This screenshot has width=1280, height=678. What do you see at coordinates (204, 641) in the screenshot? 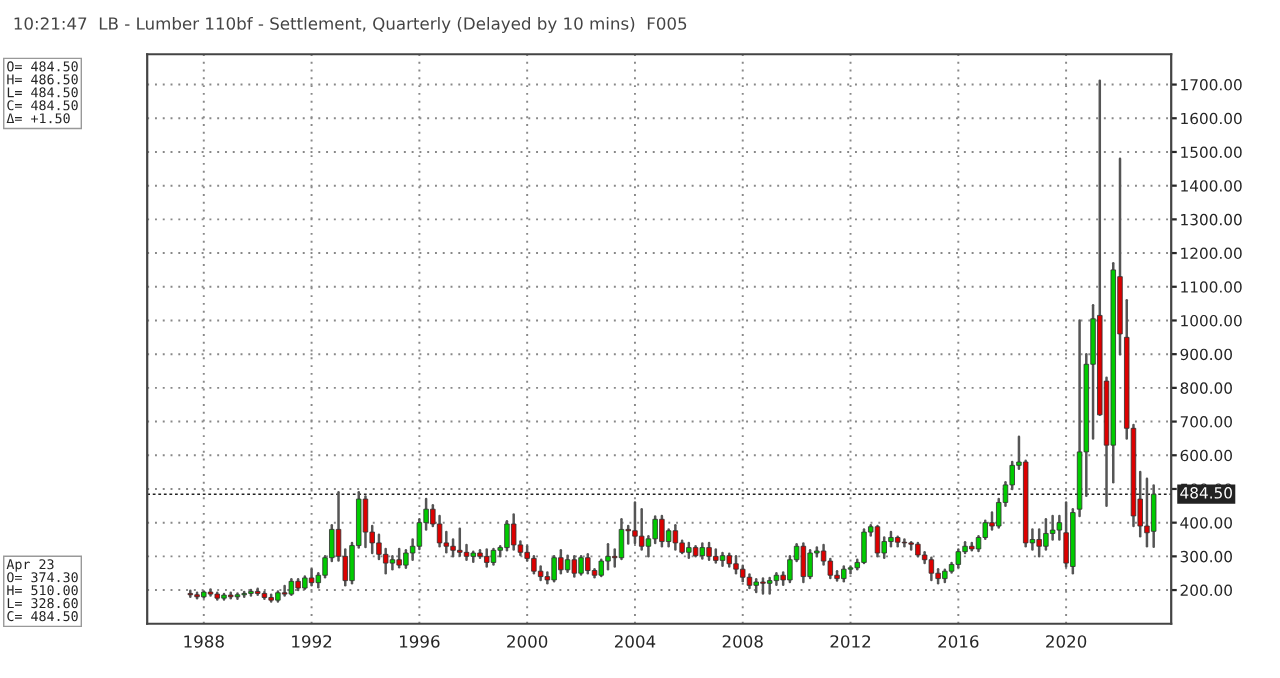
I see `x-tick-label: 1988` at bounding box center [204, 641].